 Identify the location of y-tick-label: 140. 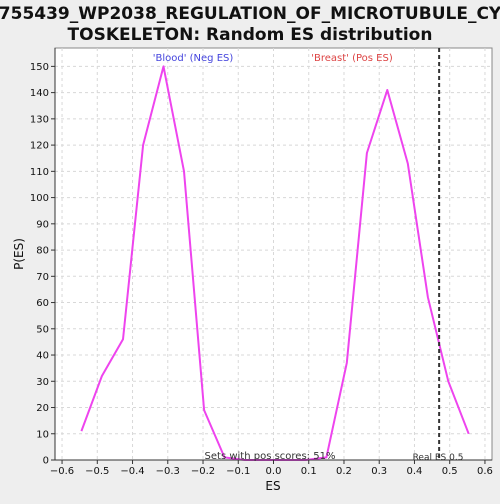
(39, 93).